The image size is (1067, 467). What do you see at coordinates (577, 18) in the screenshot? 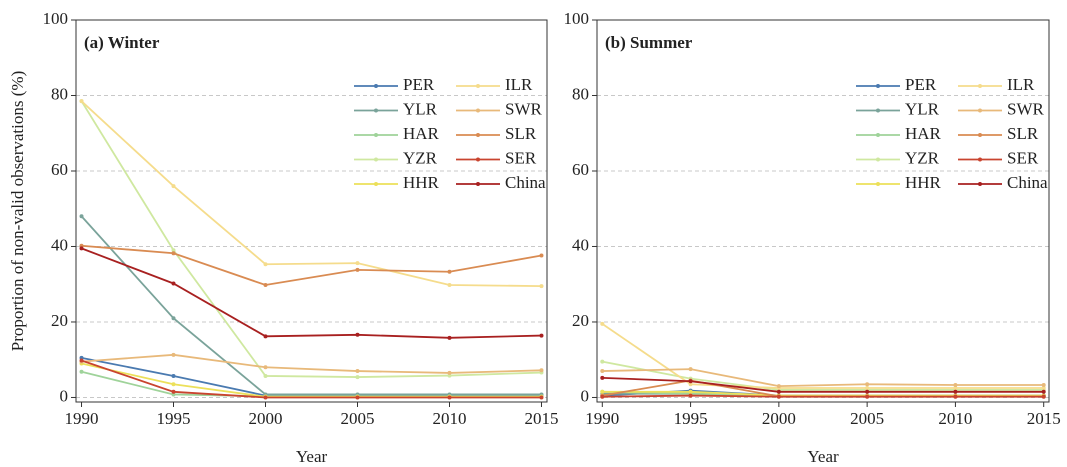
I see `y-tick-label: 100` at bounding box center [577, 18].